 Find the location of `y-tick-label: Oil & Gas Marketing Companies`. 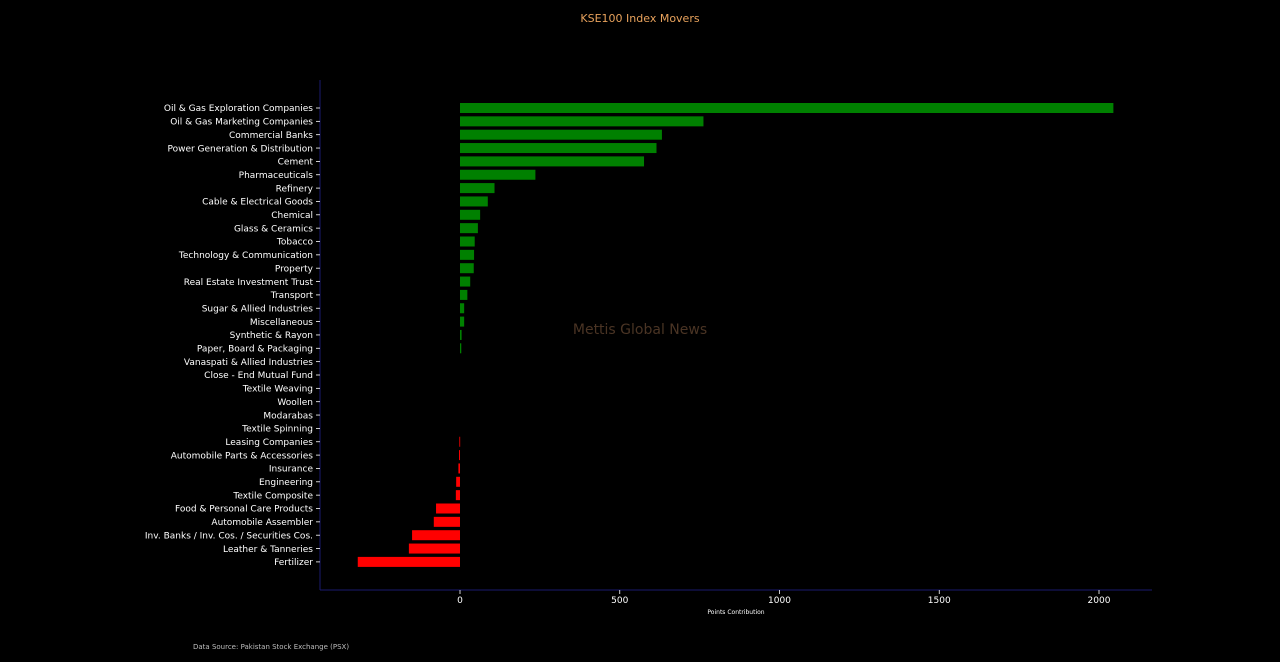

y-tick-label: Oil & Gas Marketing Companies is located at coordinates (241, 123).